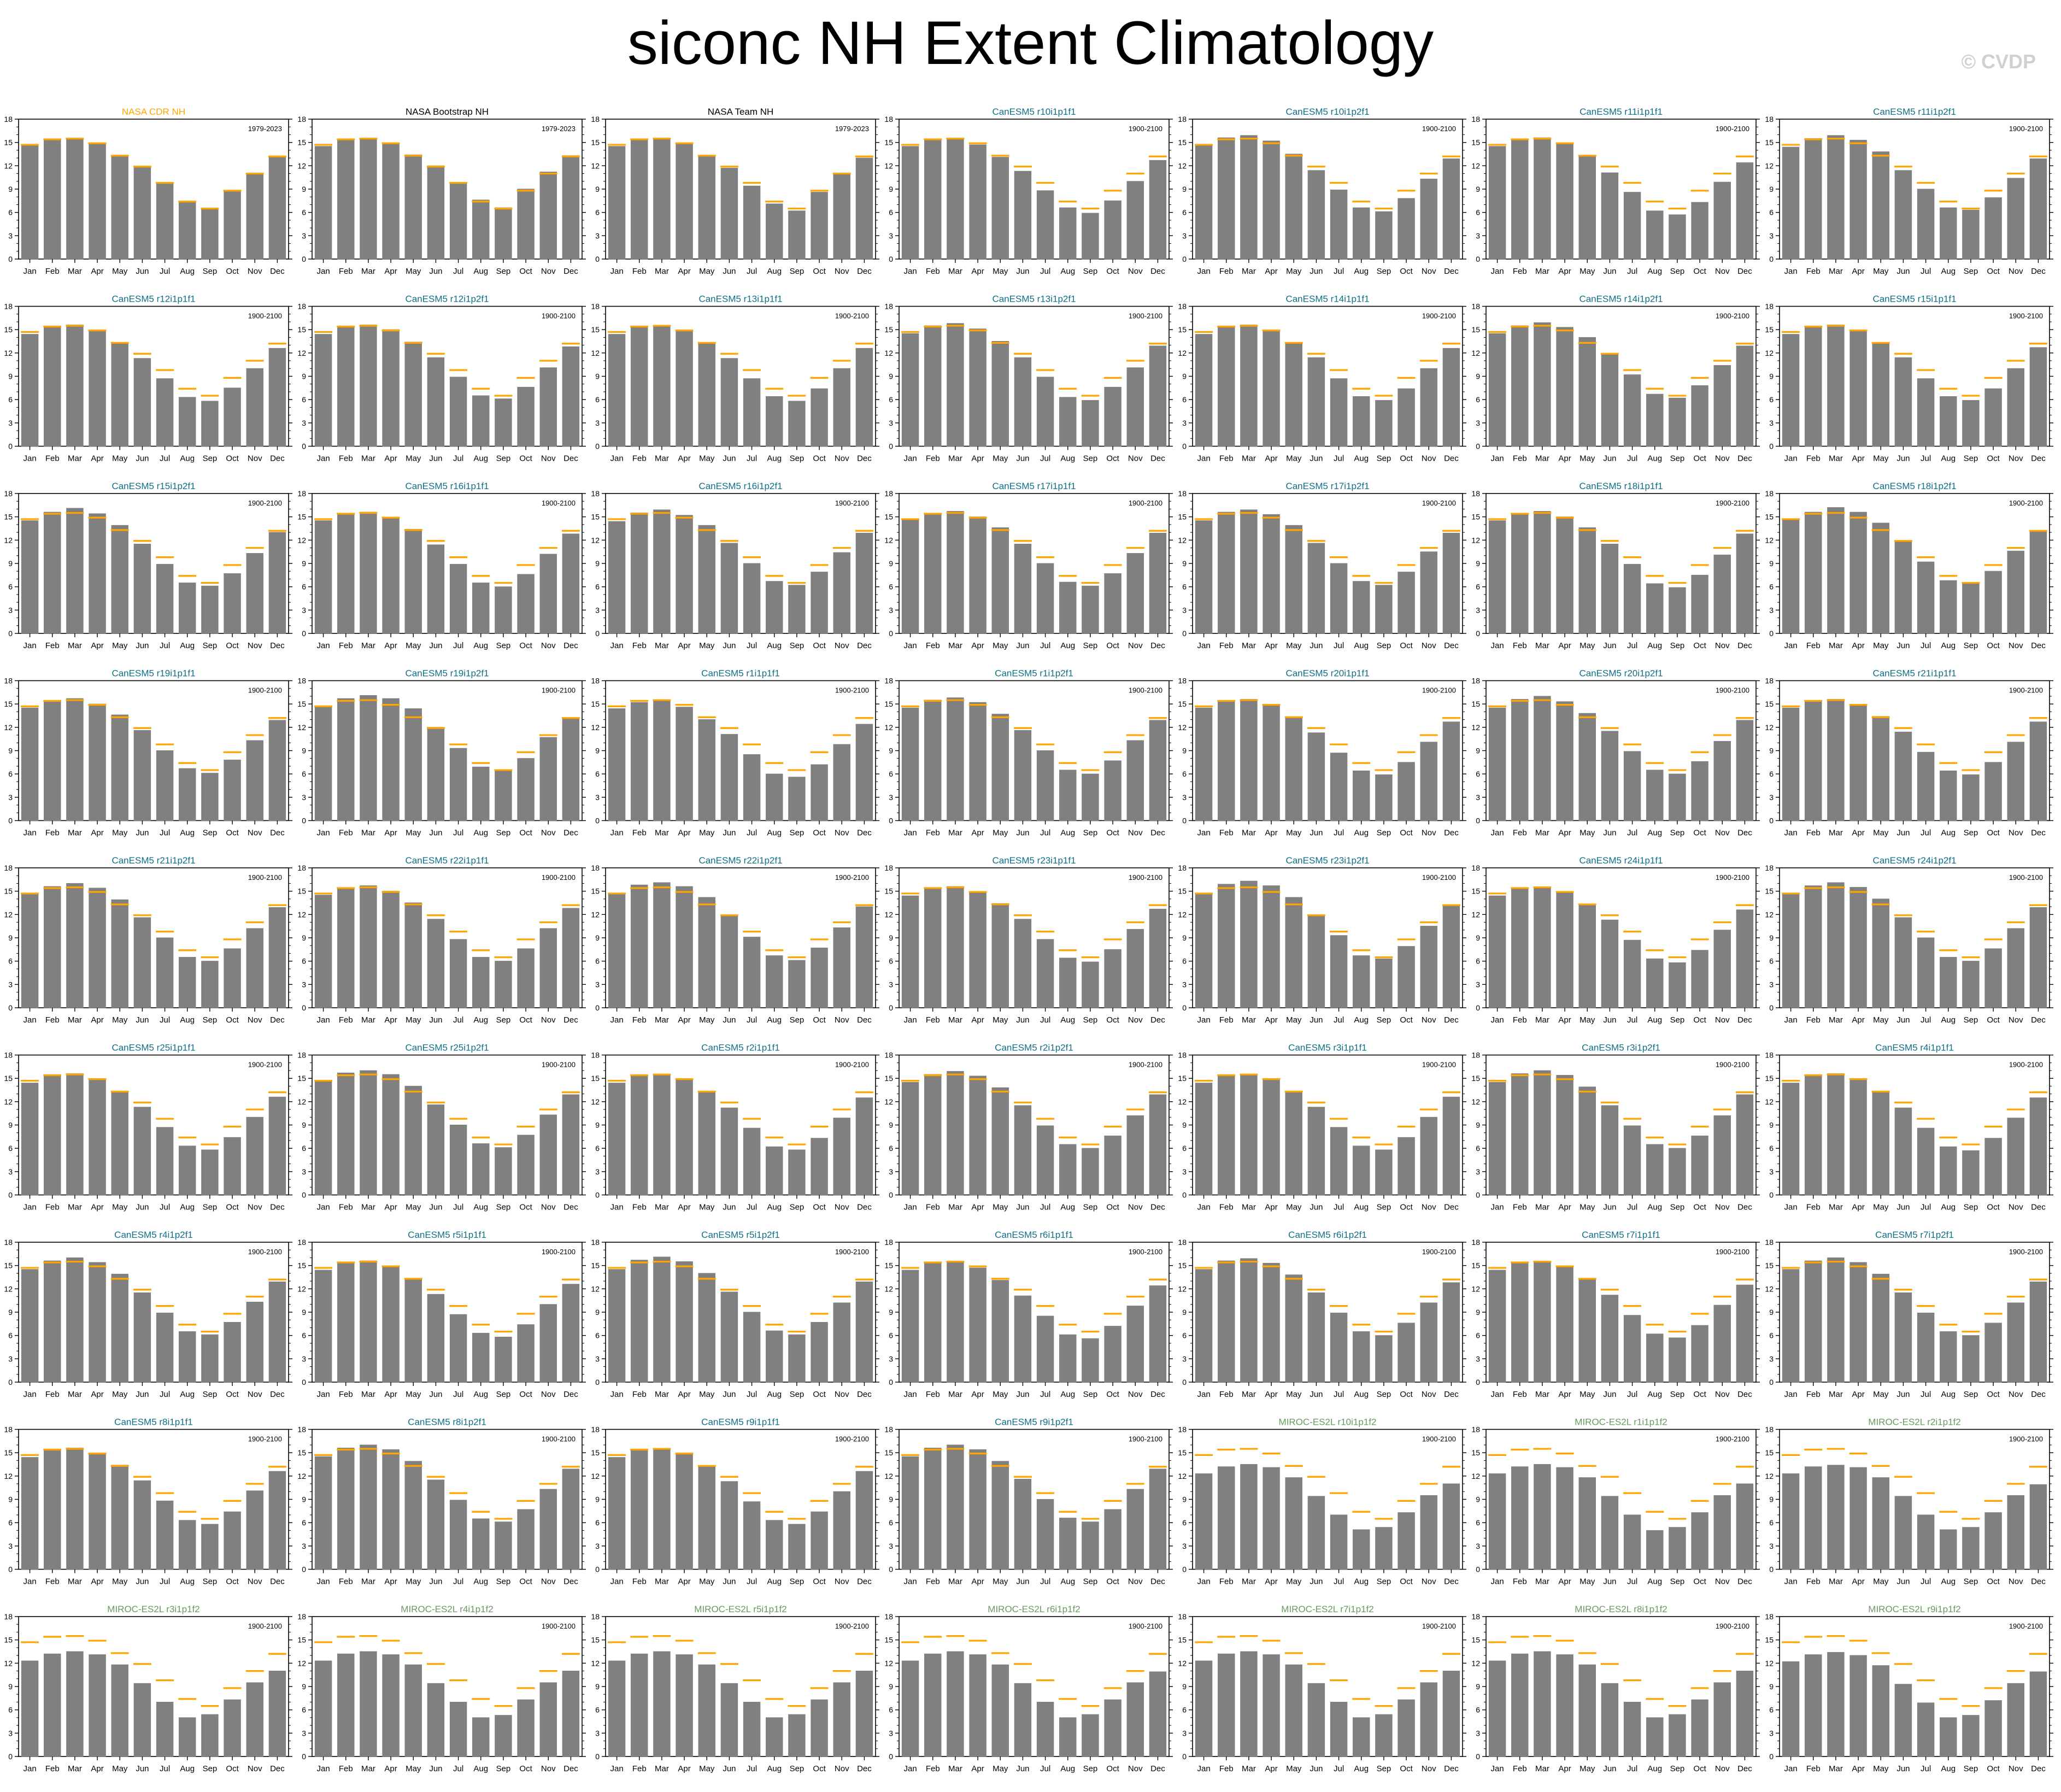 The image size is (2061, 1792). I want to click on panel-title: CanESM5 r20i1p2f1, so click(1621, 673).